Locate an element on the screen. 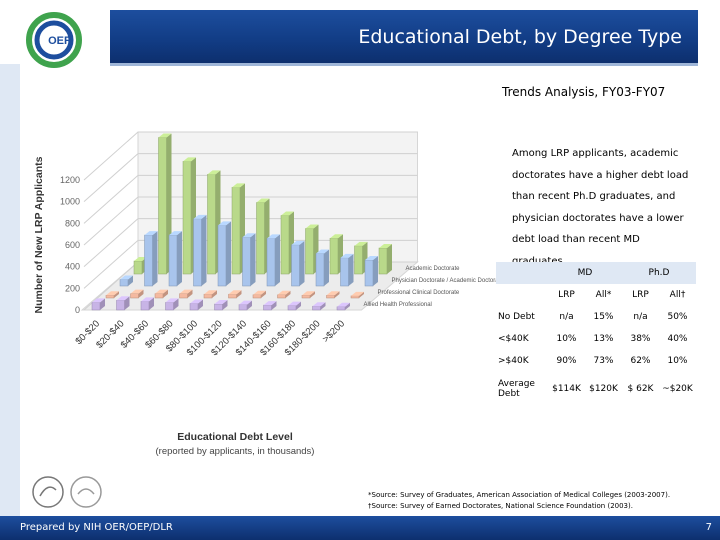 The width and height of the screenshot is (720, 540). oer-logo: OER is located at coordinates (54, 40).